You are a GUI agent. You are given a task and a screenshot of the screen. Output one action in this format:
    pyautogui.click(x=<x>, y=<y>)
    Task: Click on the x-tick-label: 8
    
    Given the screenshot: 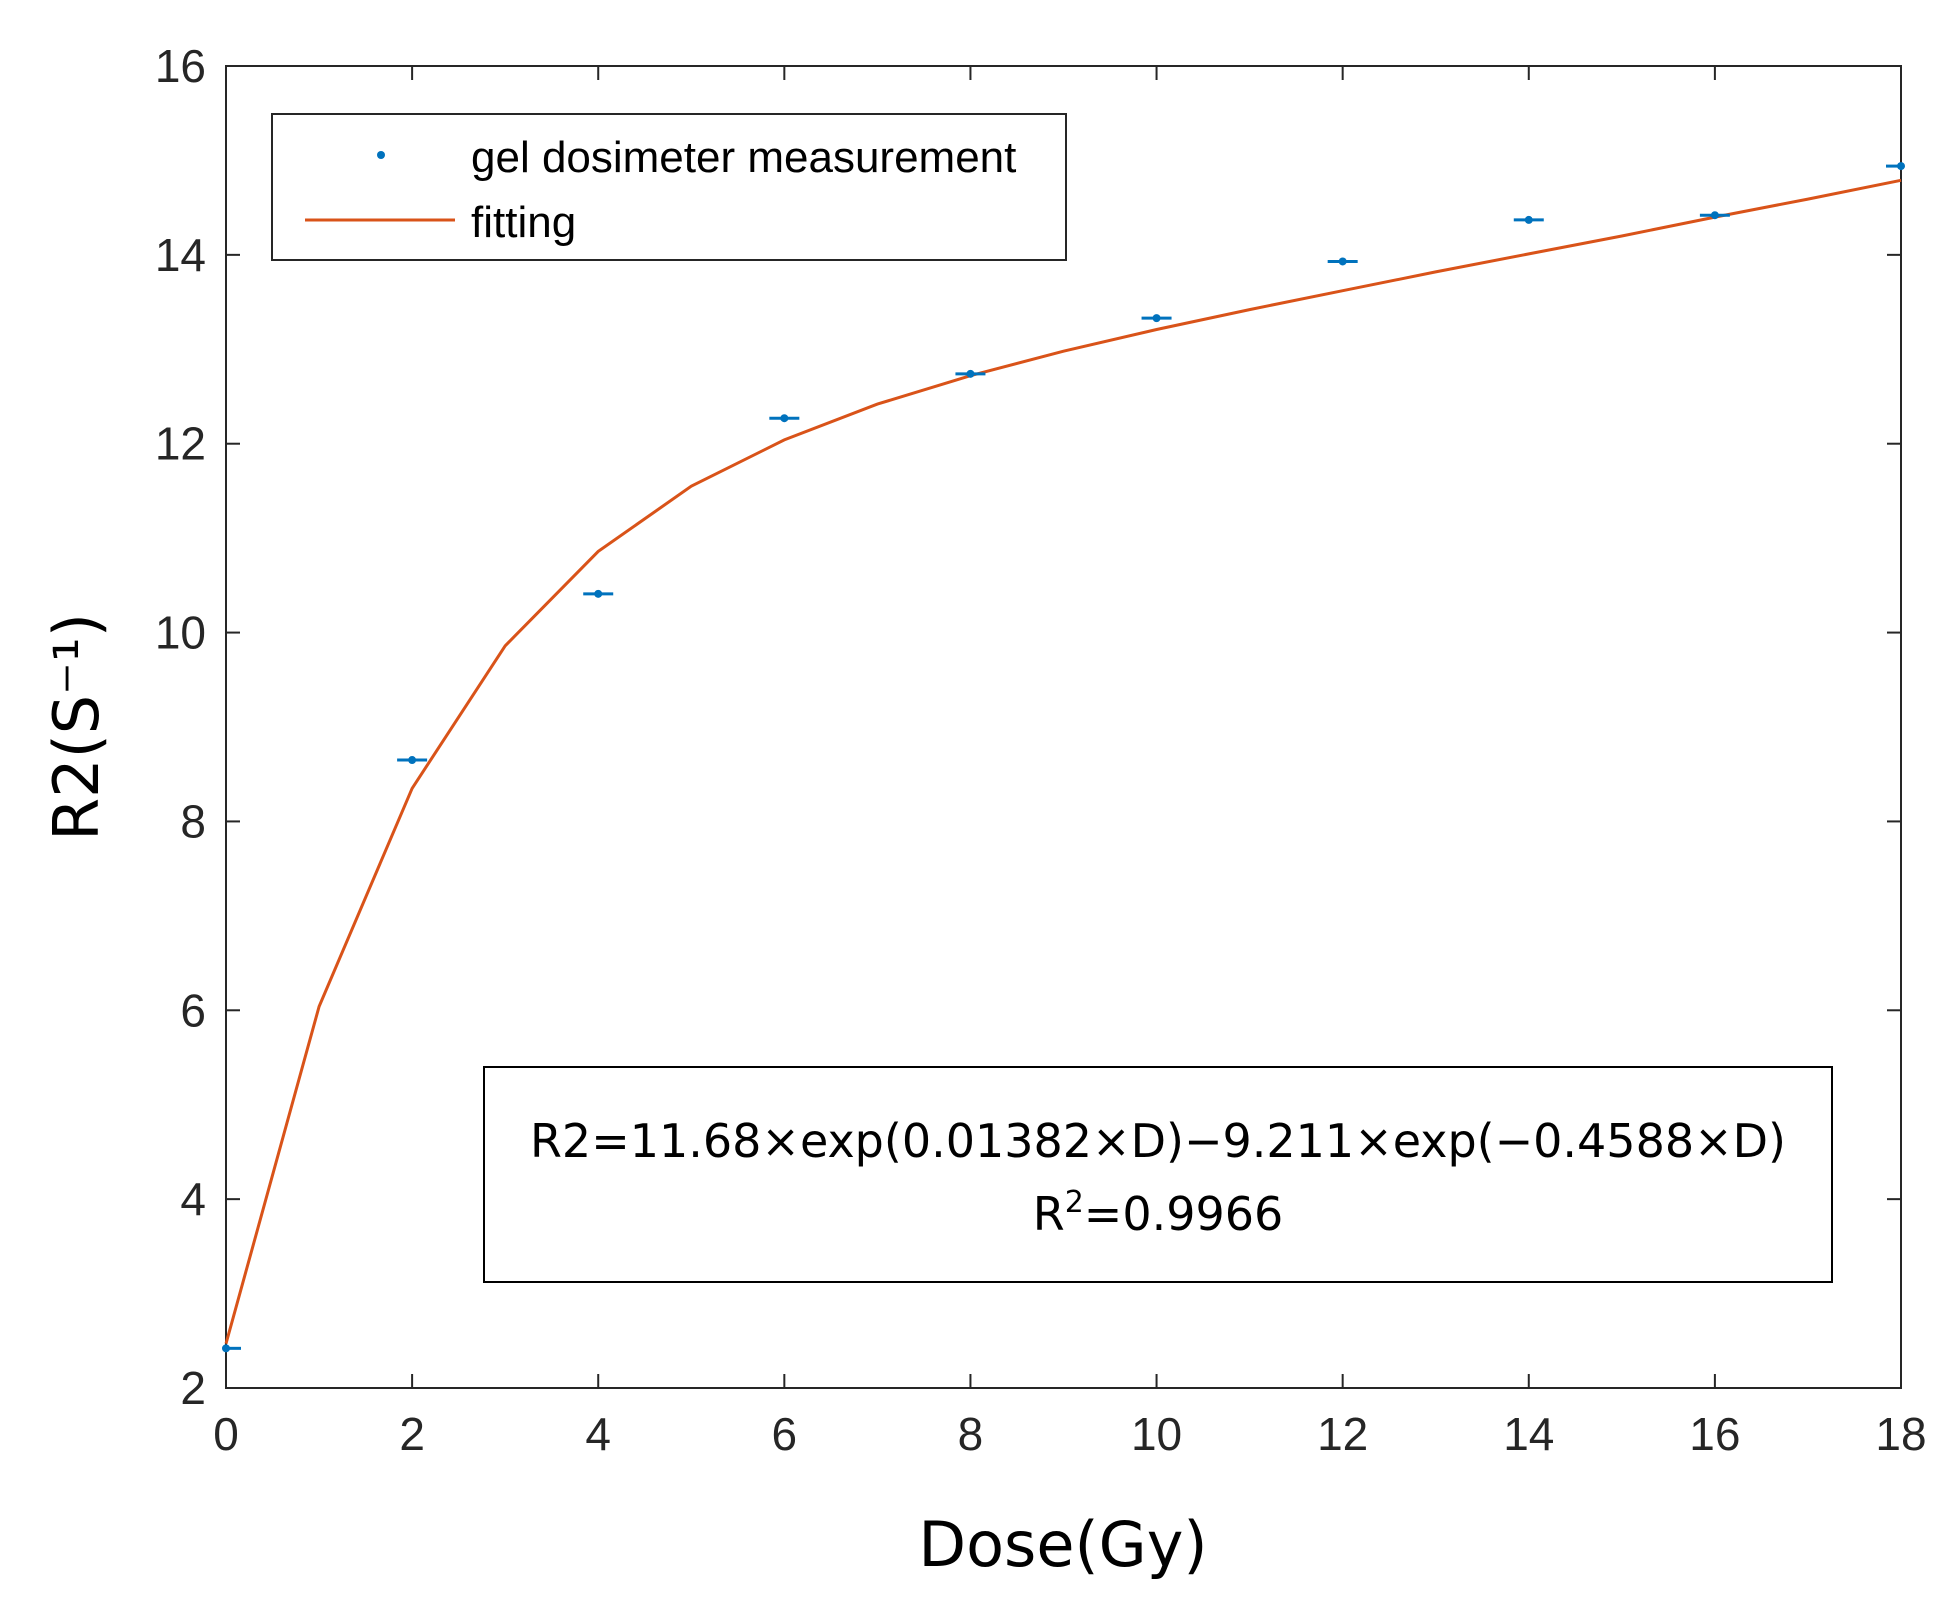 What is the action you would take?
    pyautogui.click(x=971, y=1434)
    